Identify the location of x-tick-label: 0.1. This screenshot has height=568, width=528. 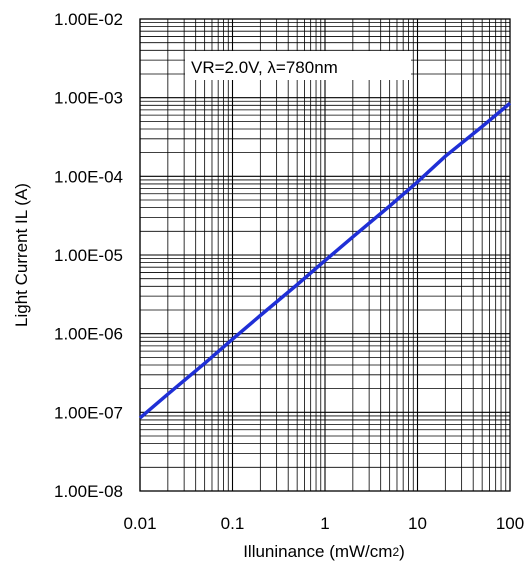
(233, 523).